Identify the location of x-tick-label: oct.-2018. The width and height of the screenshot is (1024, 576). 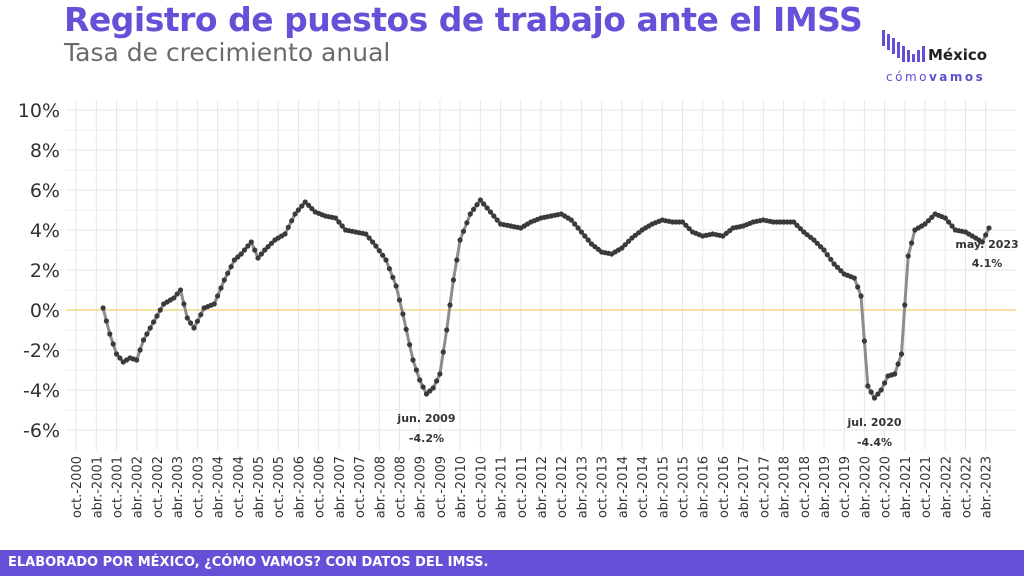
(805, 487).